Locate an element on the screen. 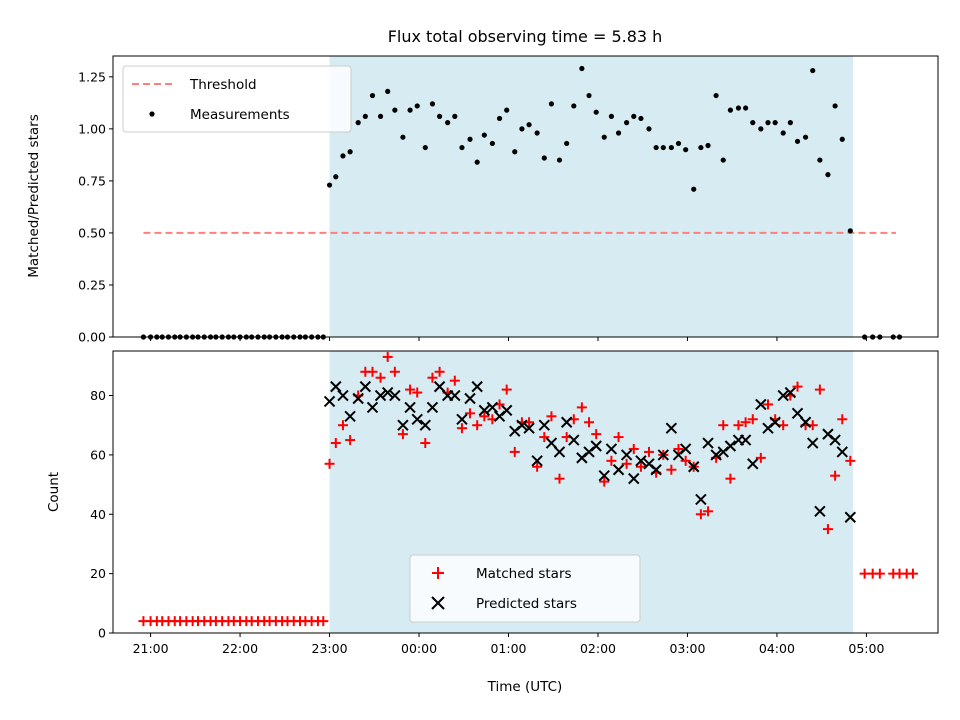 The width and height of the screenshot is (960, 720). legend-threshold-label: Threshold is located at coordinates (223, 85).